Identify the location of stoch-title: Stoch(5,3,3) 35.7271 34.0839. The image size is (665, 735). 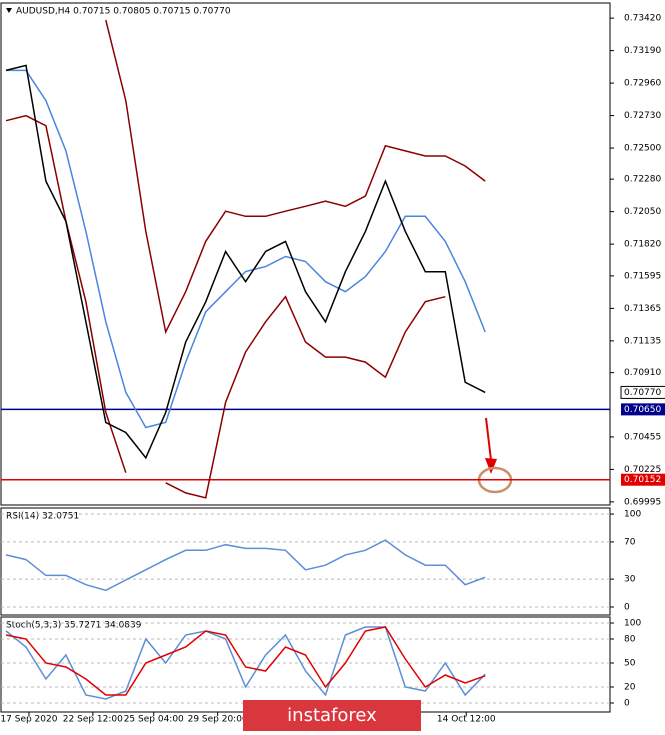
(74, 626).